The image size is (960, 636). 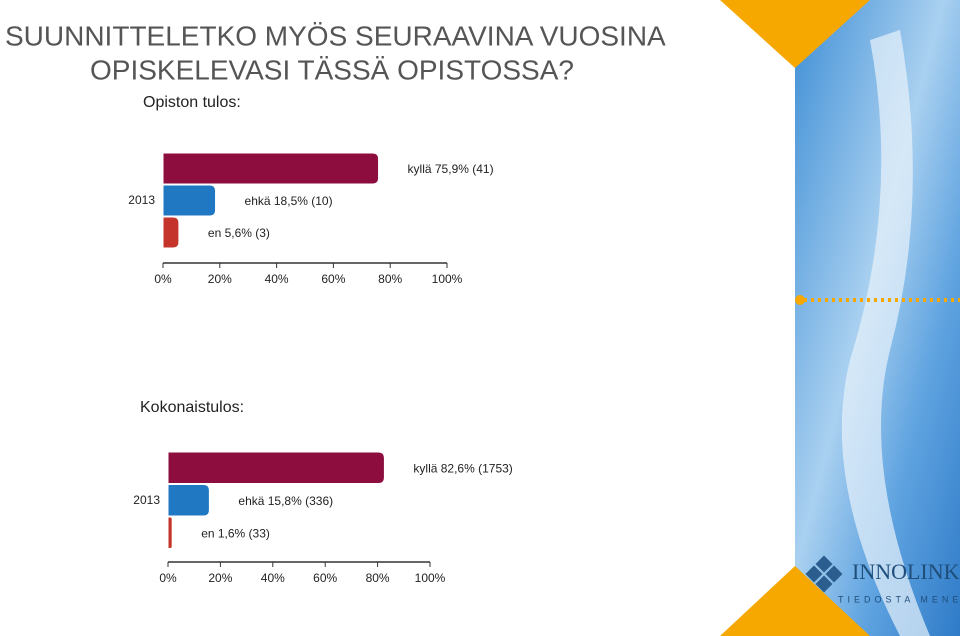 I want to click on data-label: en 5,6% (3), so click(x=239, y=233).